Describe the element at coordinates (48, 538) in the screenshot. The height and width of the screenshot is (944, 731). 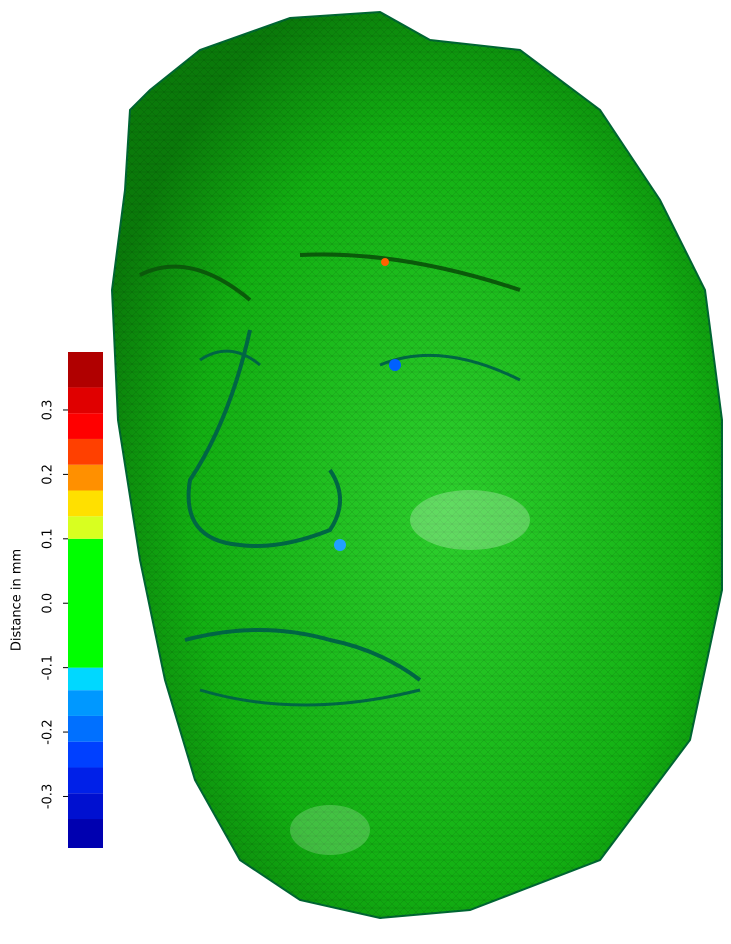
I see `tick-label: 0.1` at that location.